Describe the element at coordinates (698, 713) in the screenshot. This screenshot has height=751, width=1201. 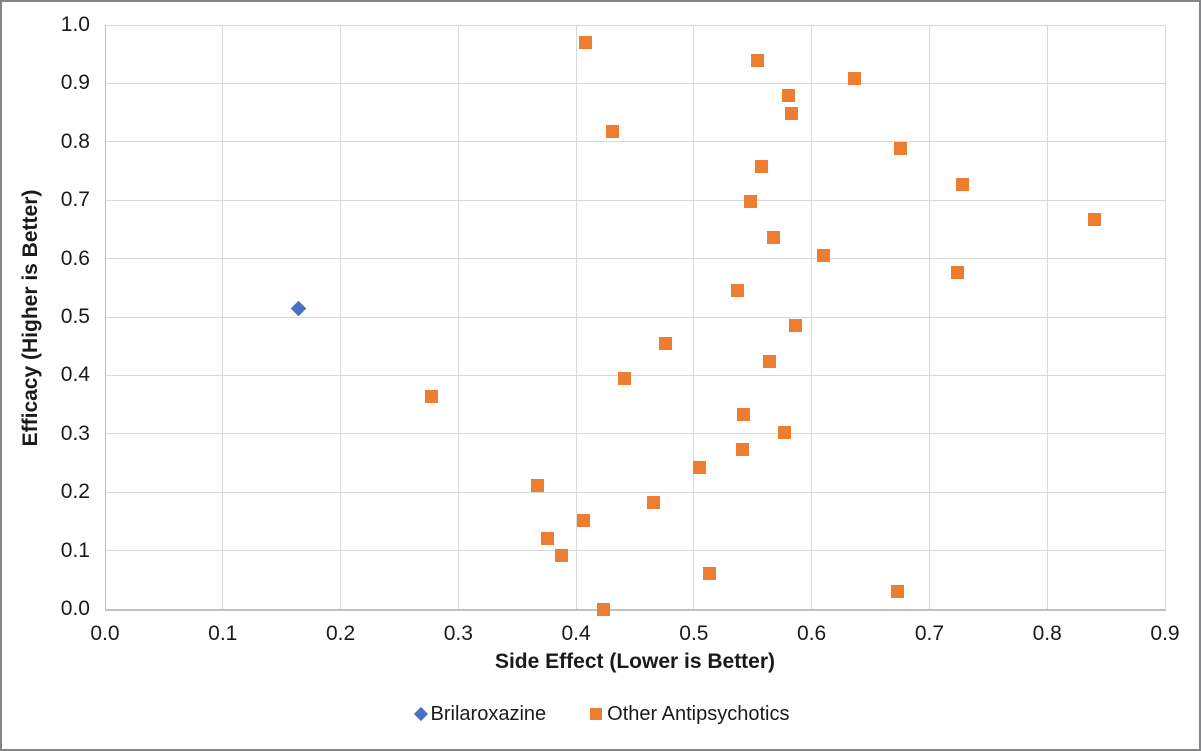
I see `legend-label-other-antipsychotics: Other Antipsychotics` at that location.